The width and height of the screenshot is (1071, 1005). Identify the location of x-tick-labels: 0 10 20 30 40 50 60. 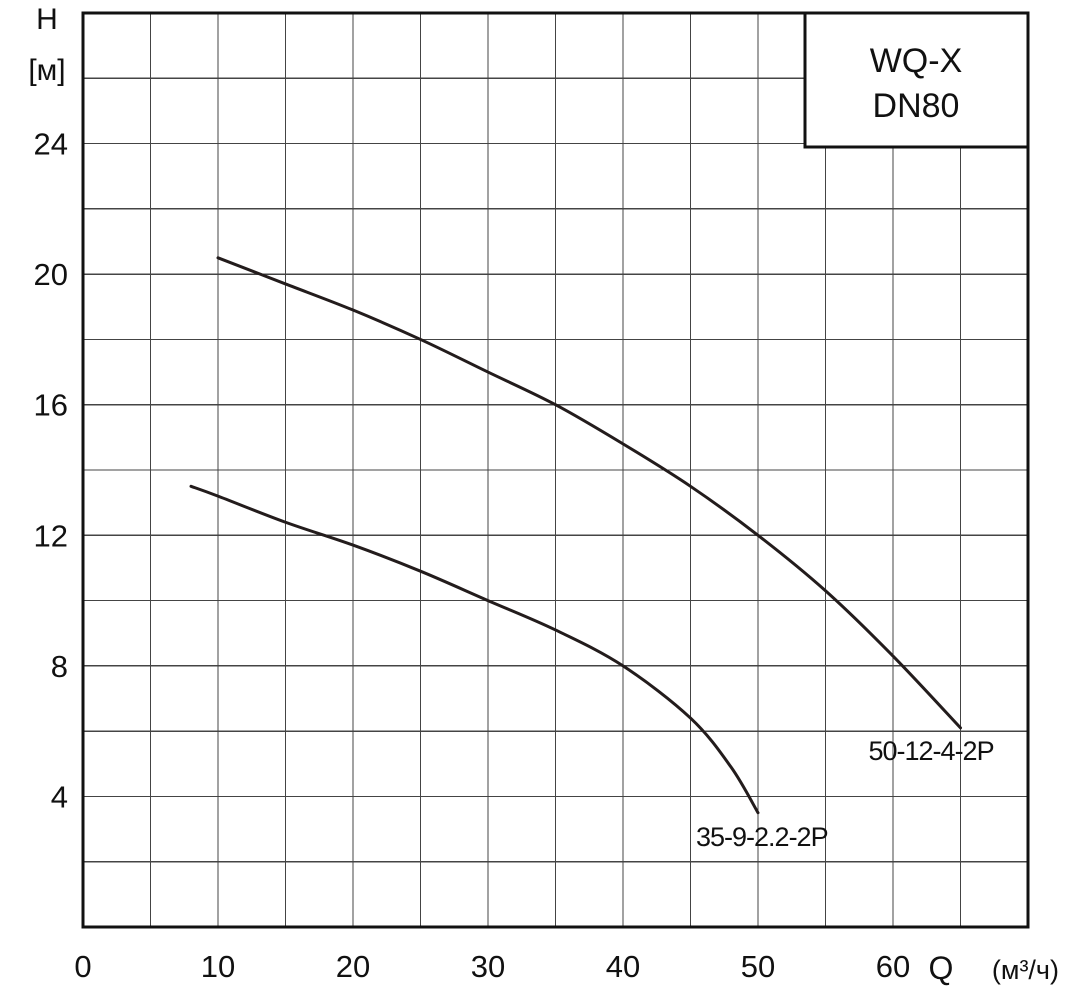
(492, 966).